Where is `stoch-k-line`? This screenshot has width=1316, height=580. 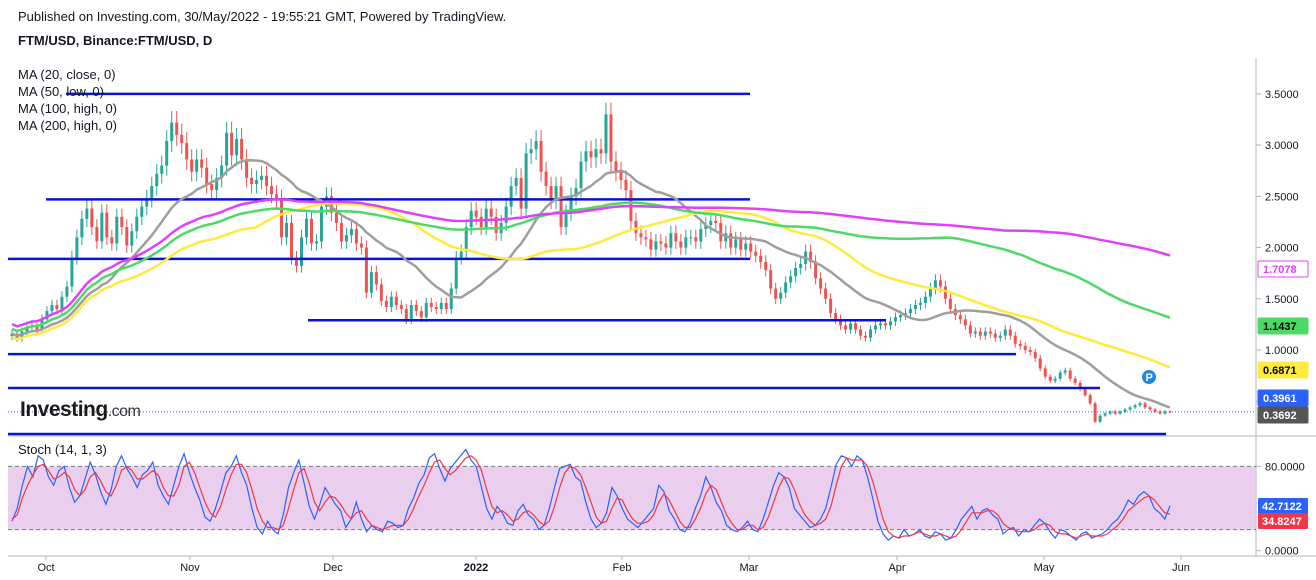
stoch-k-line is located at coordinates (591, 495).